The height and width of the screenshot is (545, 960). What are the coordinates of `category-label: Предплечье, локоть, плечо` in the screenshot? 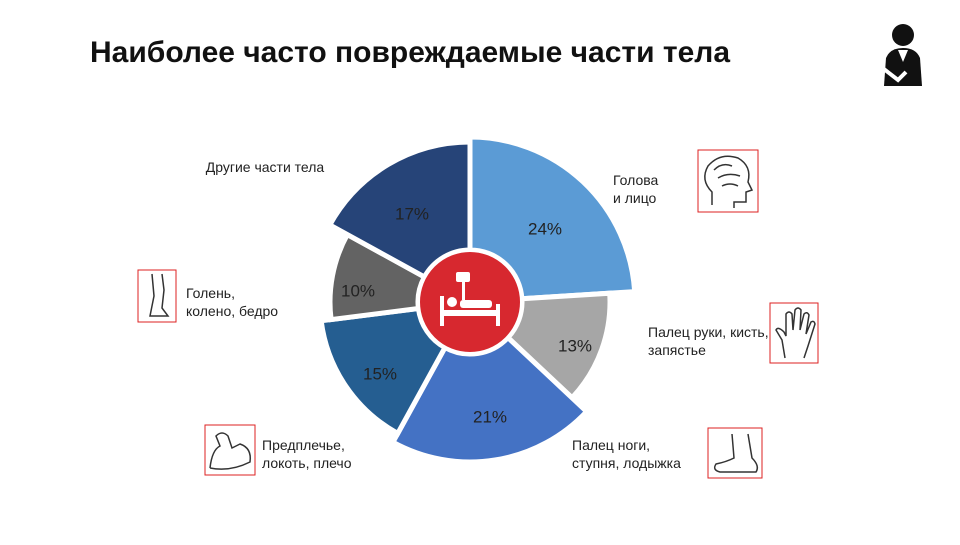 It's located at (307, 454).